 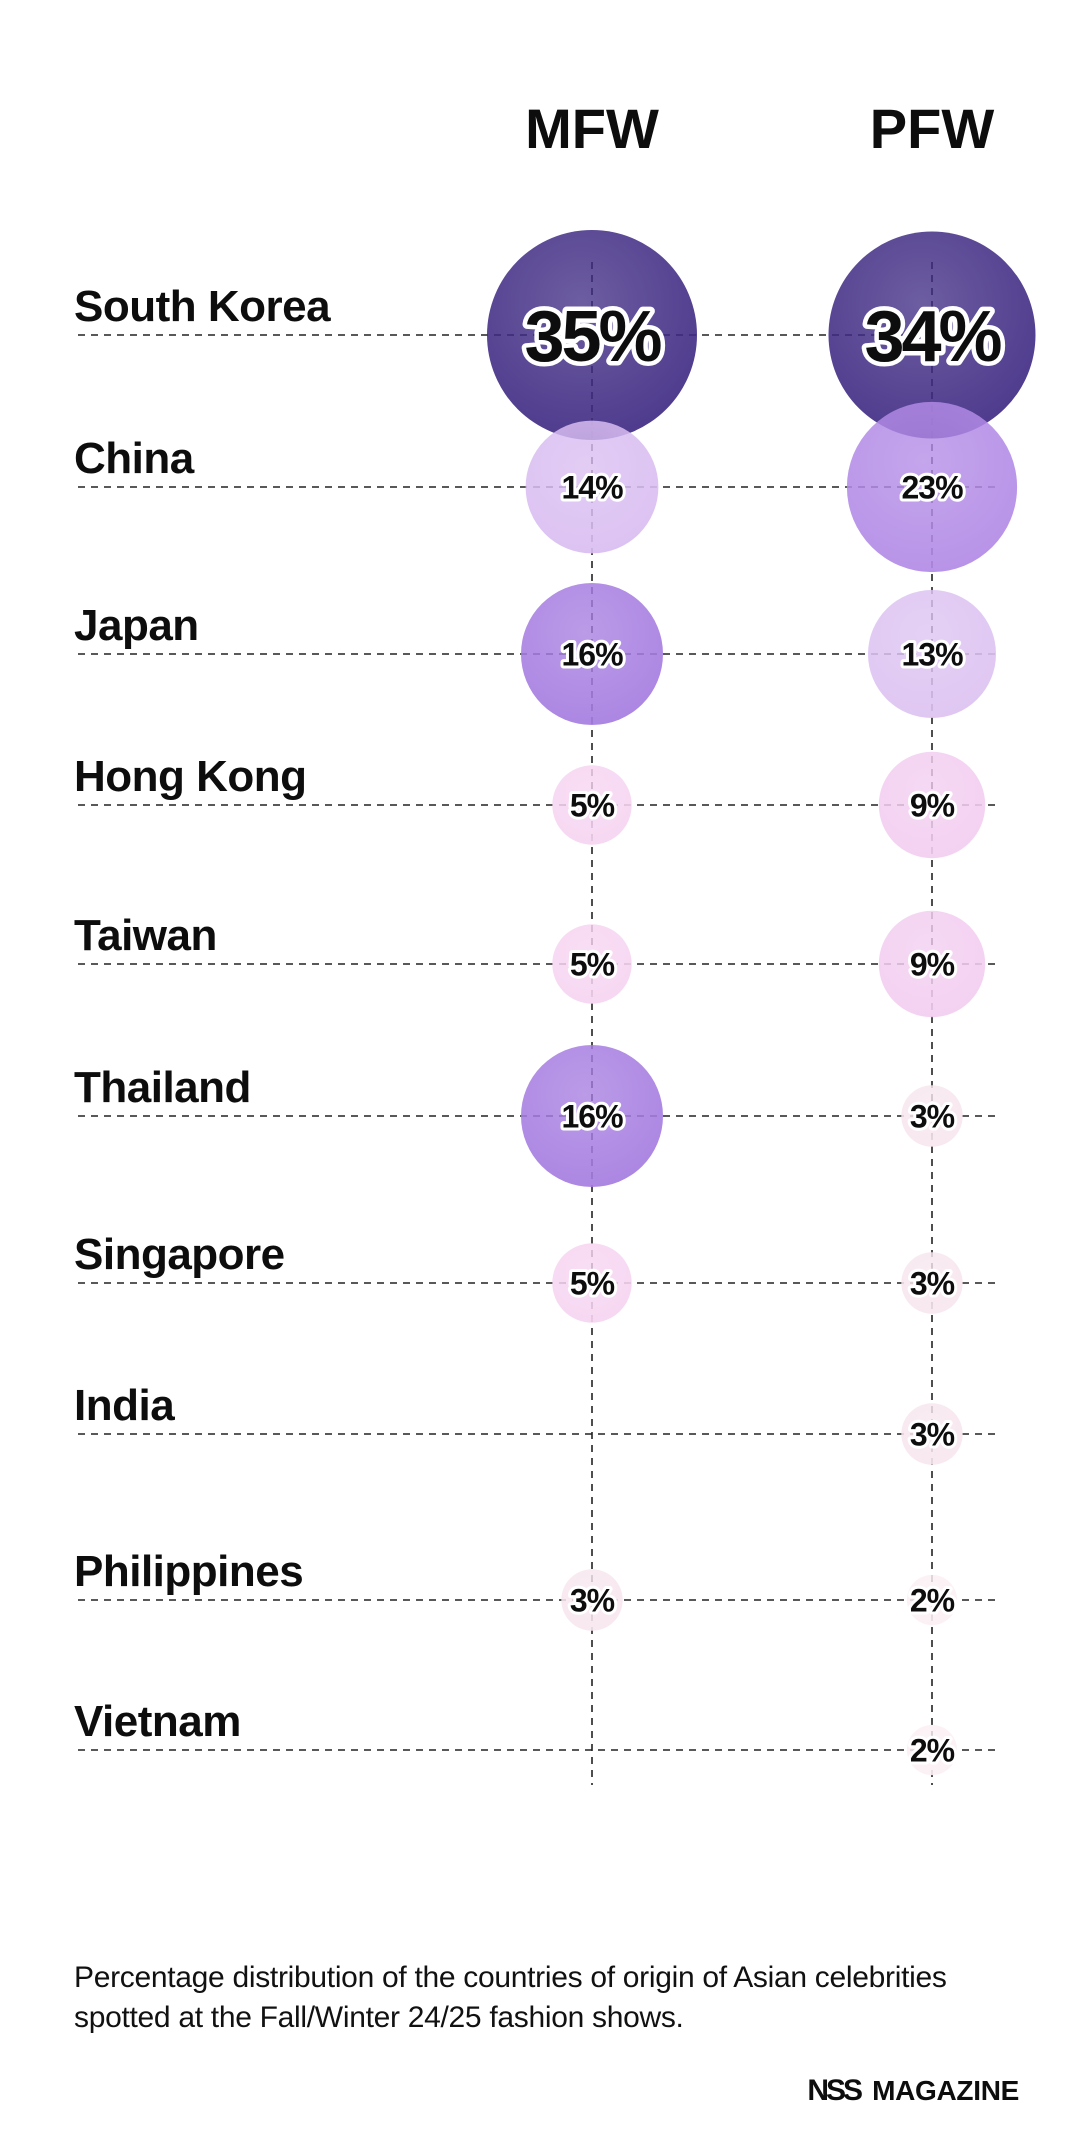 I want to click on bubble-mfw-japan: 16%, so click(x=592, y=654).